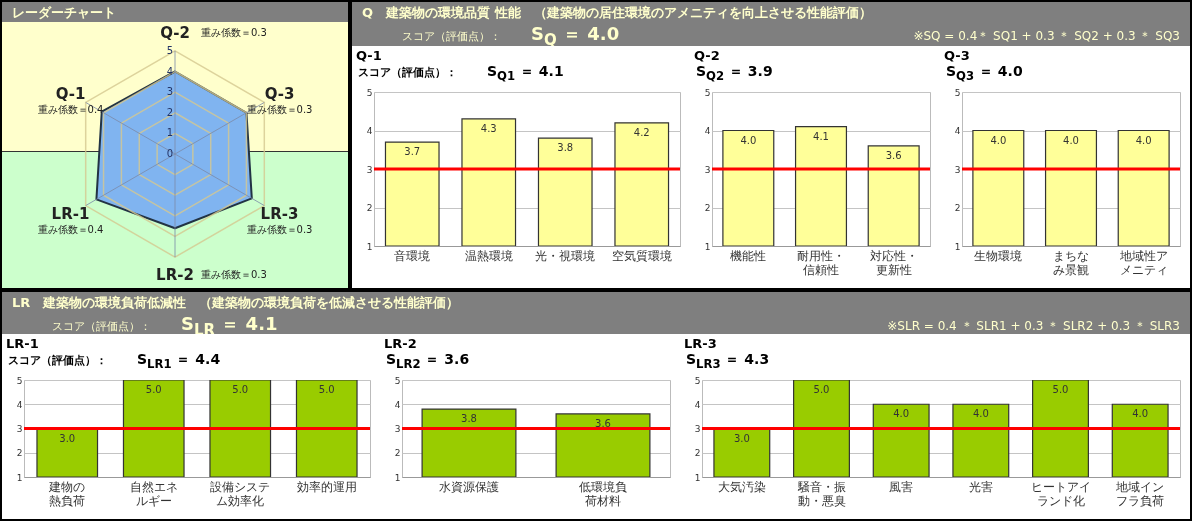 This screenshot has width=1192, height=521. Describe the element at coordinates (400, 343) in the screenshot. I see `chart-title: LR-2` at that location.